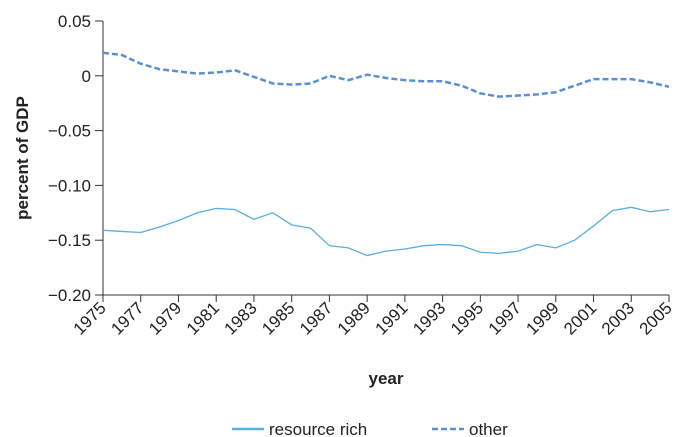  Describe the element at coordinates (203, 318) in the screenshot. I see `x-tick-label: 1981` at that location.